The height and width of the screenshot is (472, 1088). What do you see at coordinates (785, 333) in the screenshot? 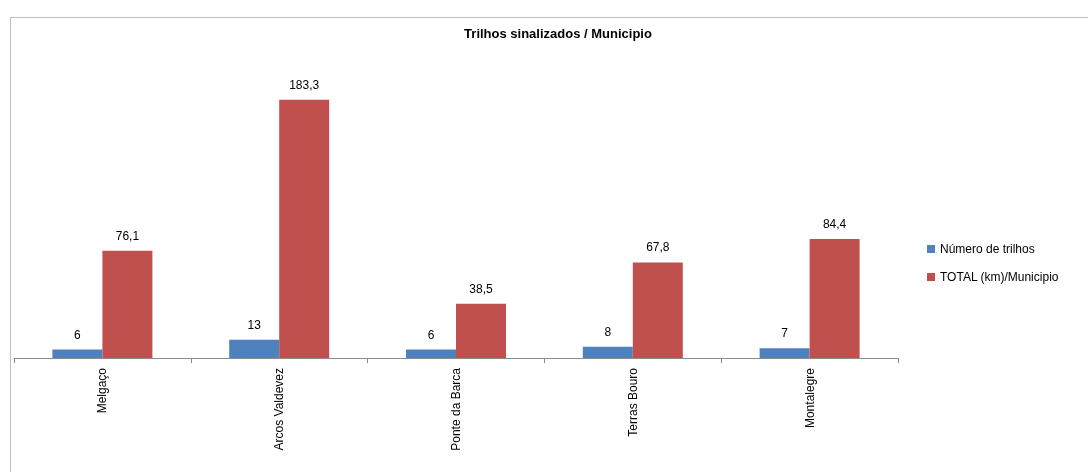
I see `data-label: 7` at bounding box center [785, 333].